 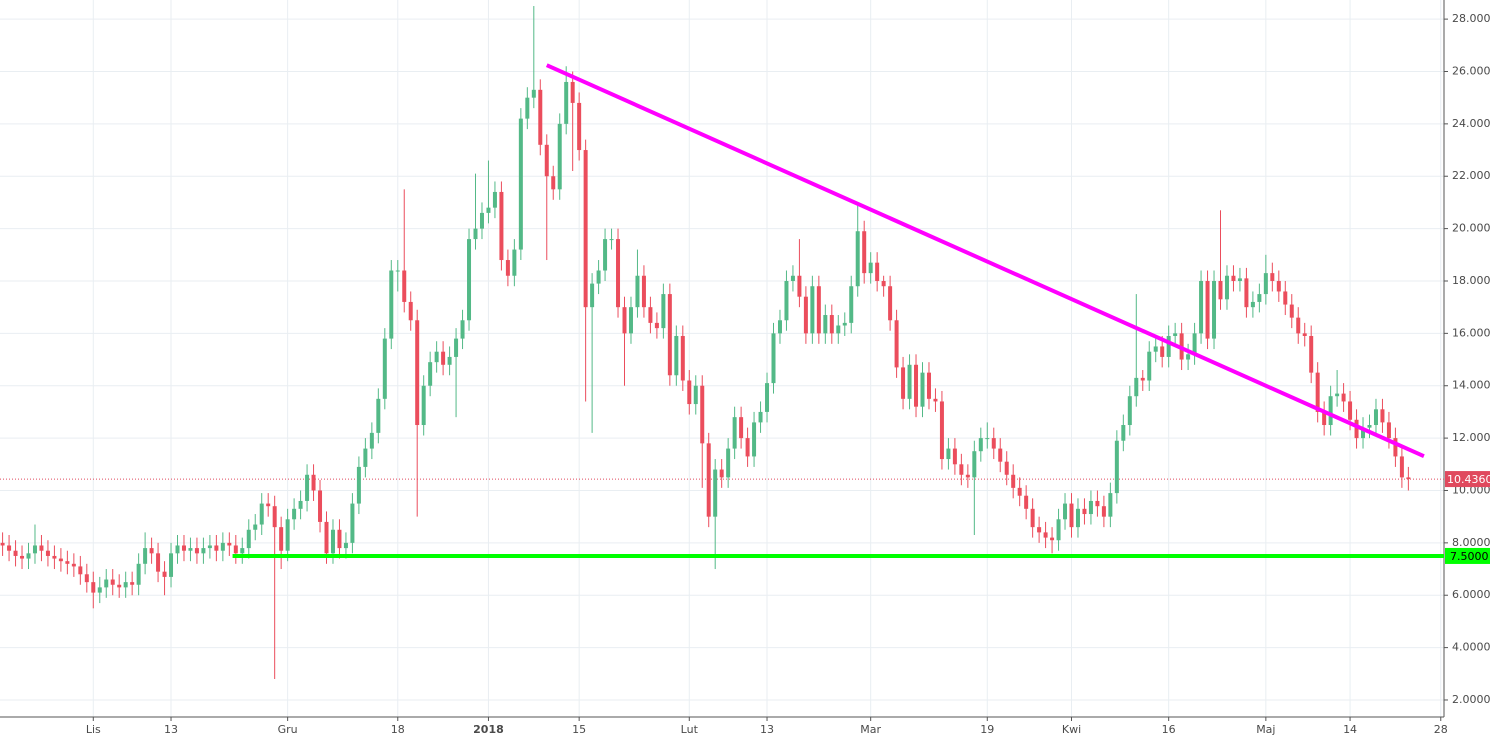 I want to click on x-tick-label: Mar, so click(x=870, y=729).